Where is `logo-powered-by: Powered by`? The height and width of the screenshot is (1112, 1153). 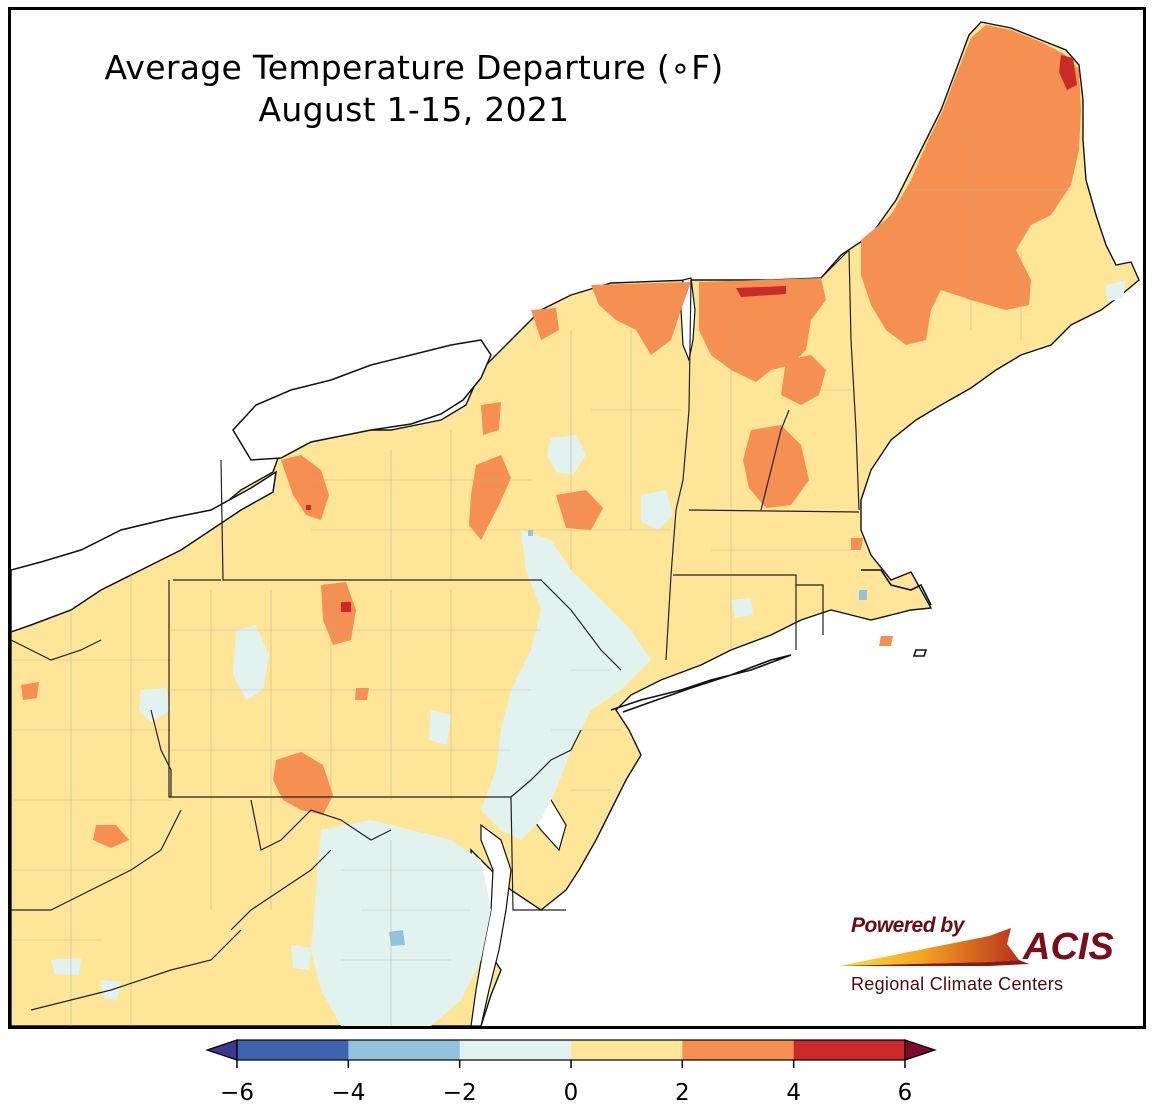 logo-powered-by: Powered by is located at coordinates (907, 925).